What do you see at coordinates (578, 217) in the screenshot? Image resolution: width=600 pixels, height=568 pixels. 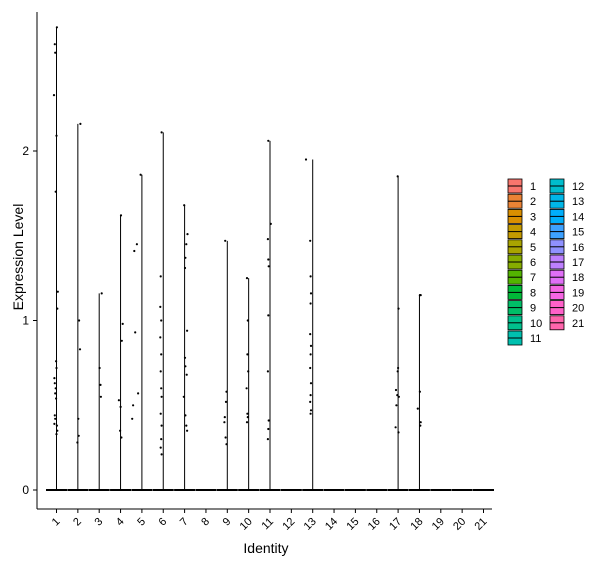 I see `legend-label-14: 14` at bounding box center [578, 217].